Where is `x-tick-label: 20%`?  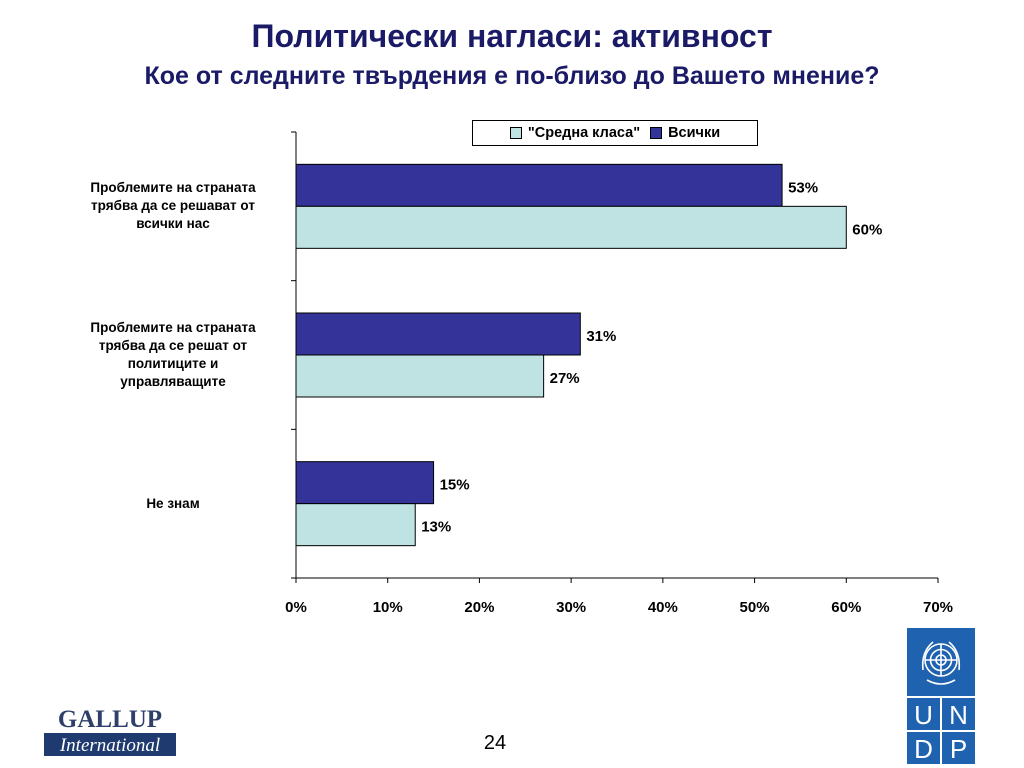 x-tick-label: 20% is located at coordinates (479, 607).